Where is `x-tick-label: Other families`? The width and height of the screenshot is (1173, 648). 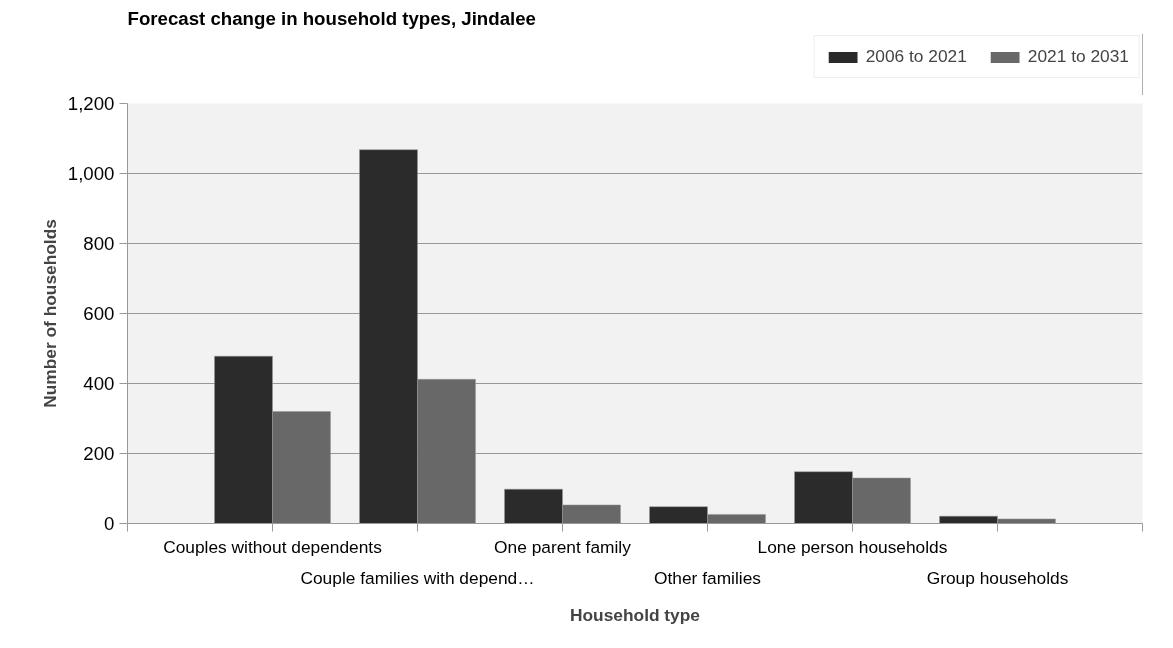
x-tick-label: Other families is located at coordinates (708, 577).